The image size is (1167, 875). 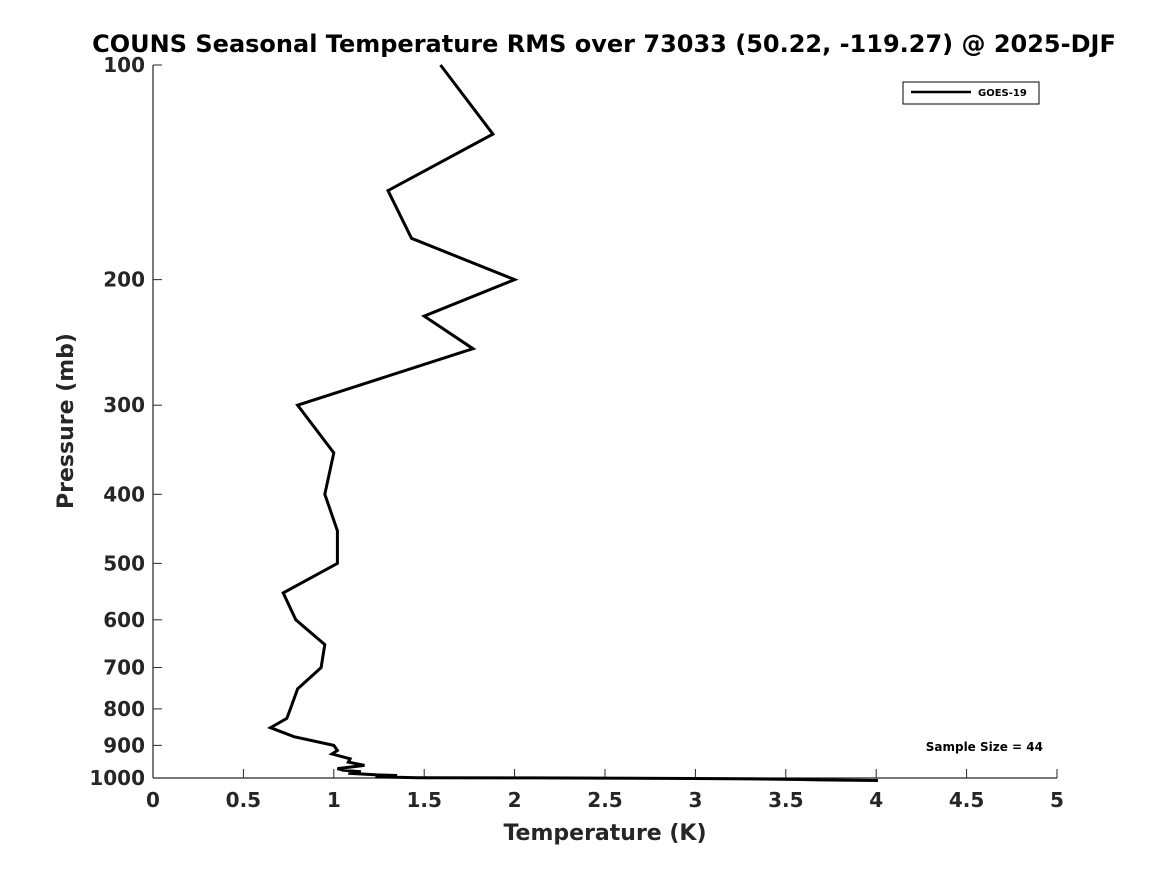 I want to click on legend-label-goes-19: GOES-19, so click(x=1002, y=93).